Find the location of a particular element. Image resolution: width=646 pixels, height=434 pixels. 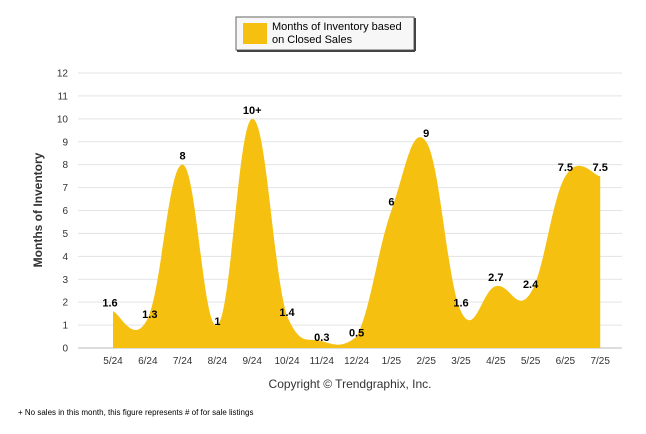

y-tick-label: 11 is located at coordinates (63, 96).